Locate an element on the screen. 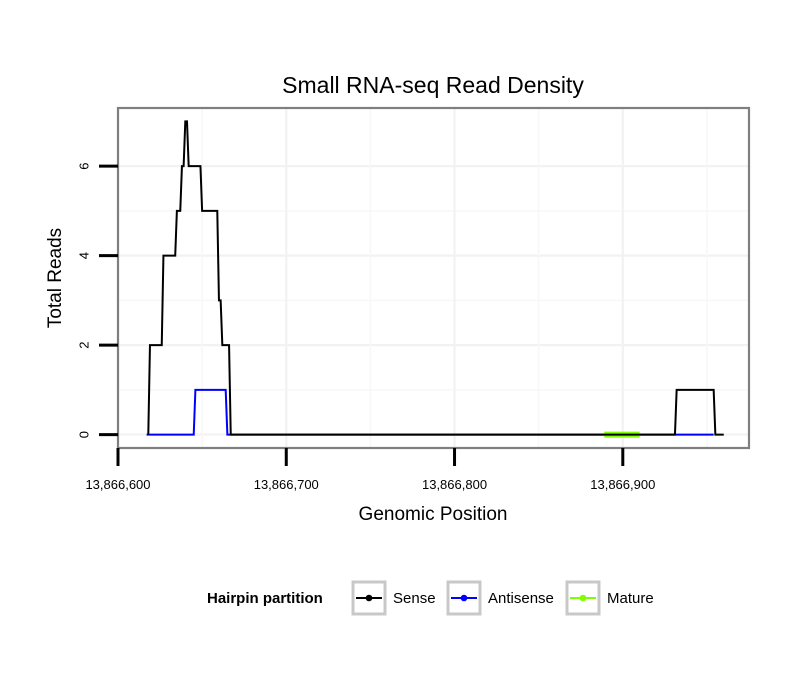 This screenshot has width=810, height=690. legend-key-sense-dot is located at coordinates (369, 598).